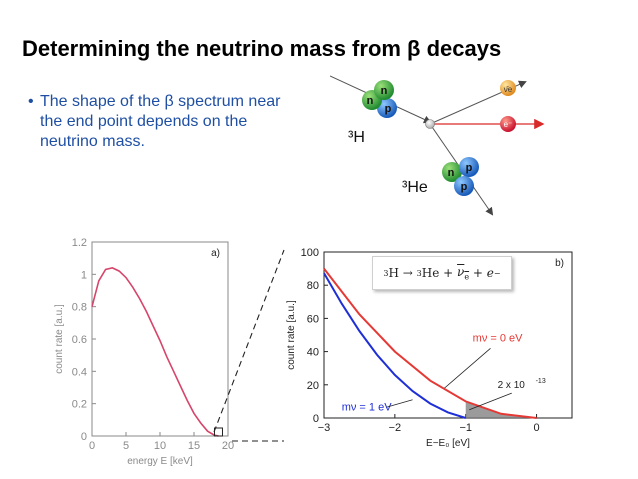 The width and height of the screenshot is (638, 479). What do you see at coordinates (367, 408) in the screenshot?
I see `series-label-m1: mν = 1 eV` at bounding box center [367, 408].